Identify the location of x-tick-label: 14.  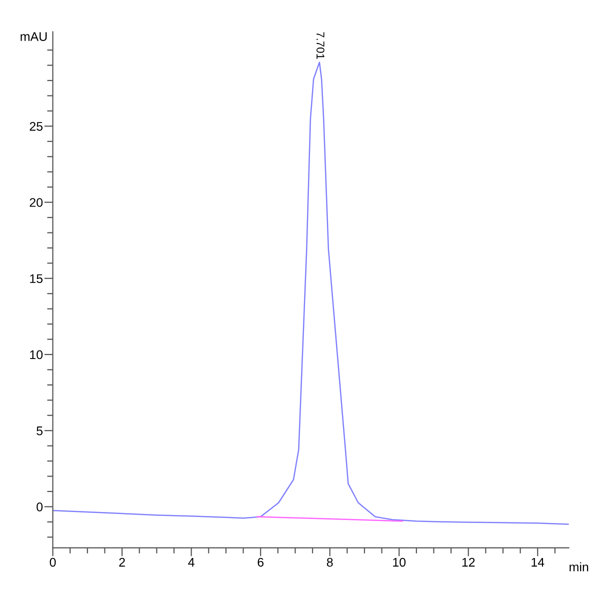
(538, 562).